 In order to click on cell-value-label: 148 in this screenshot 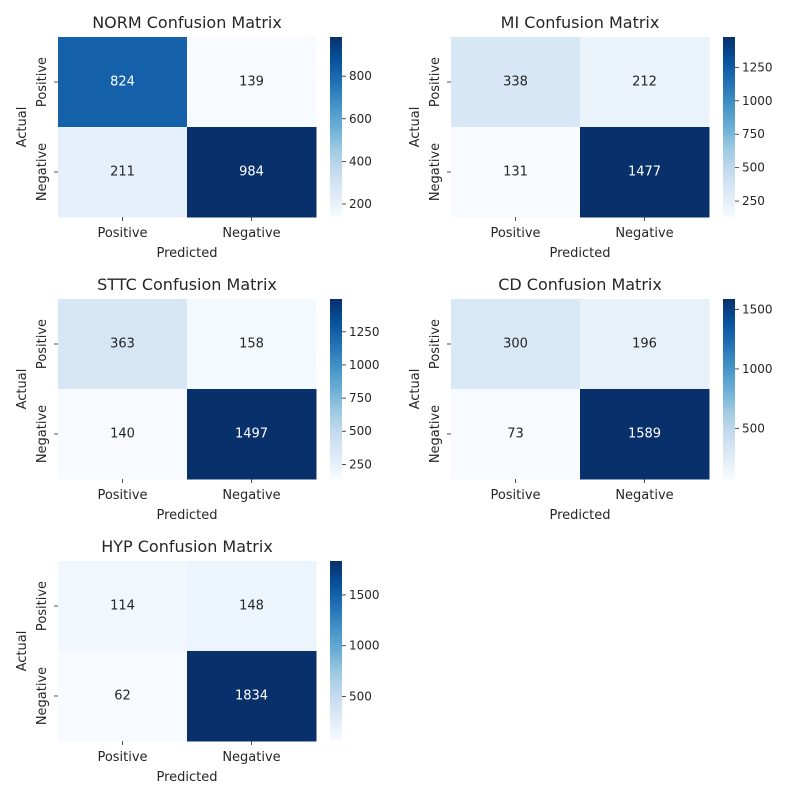, I will do `click(251, 606)`.